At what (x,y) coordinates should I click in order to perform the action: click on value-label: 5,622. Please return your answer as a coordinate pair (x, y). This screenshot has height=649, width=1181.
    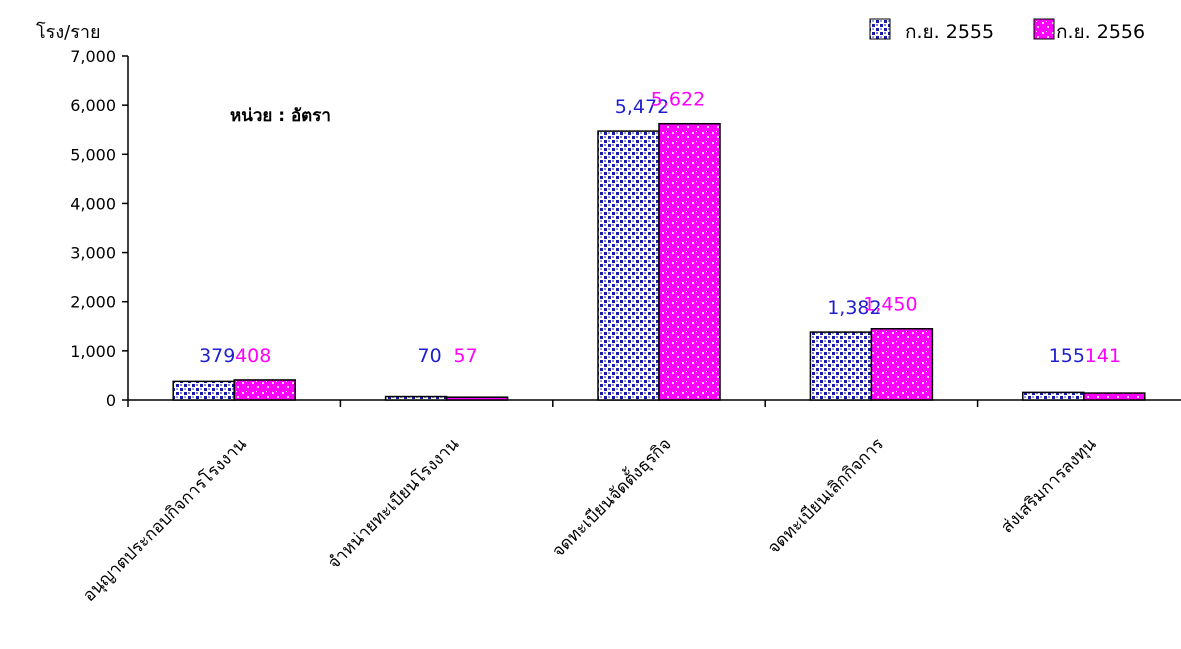
    Looking at the image, I should click on (678, 100).